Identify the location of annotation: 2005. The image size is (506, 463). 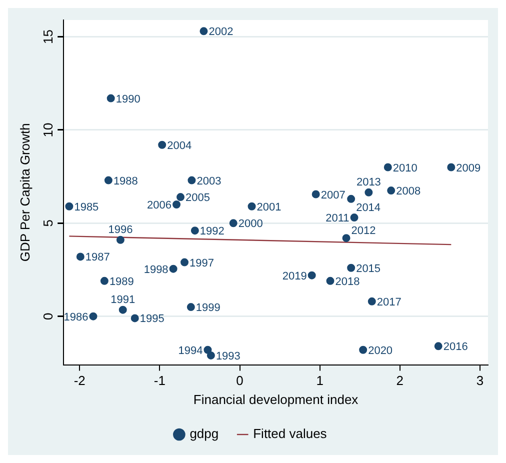
(198, 198).